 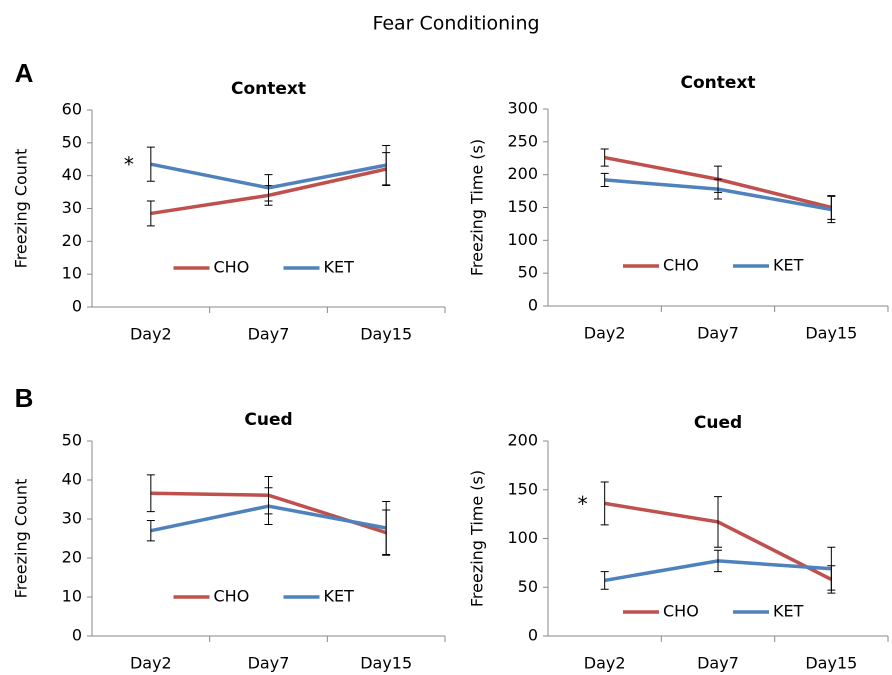 I want to click on panel-label: A, so click(x=24, y=73).